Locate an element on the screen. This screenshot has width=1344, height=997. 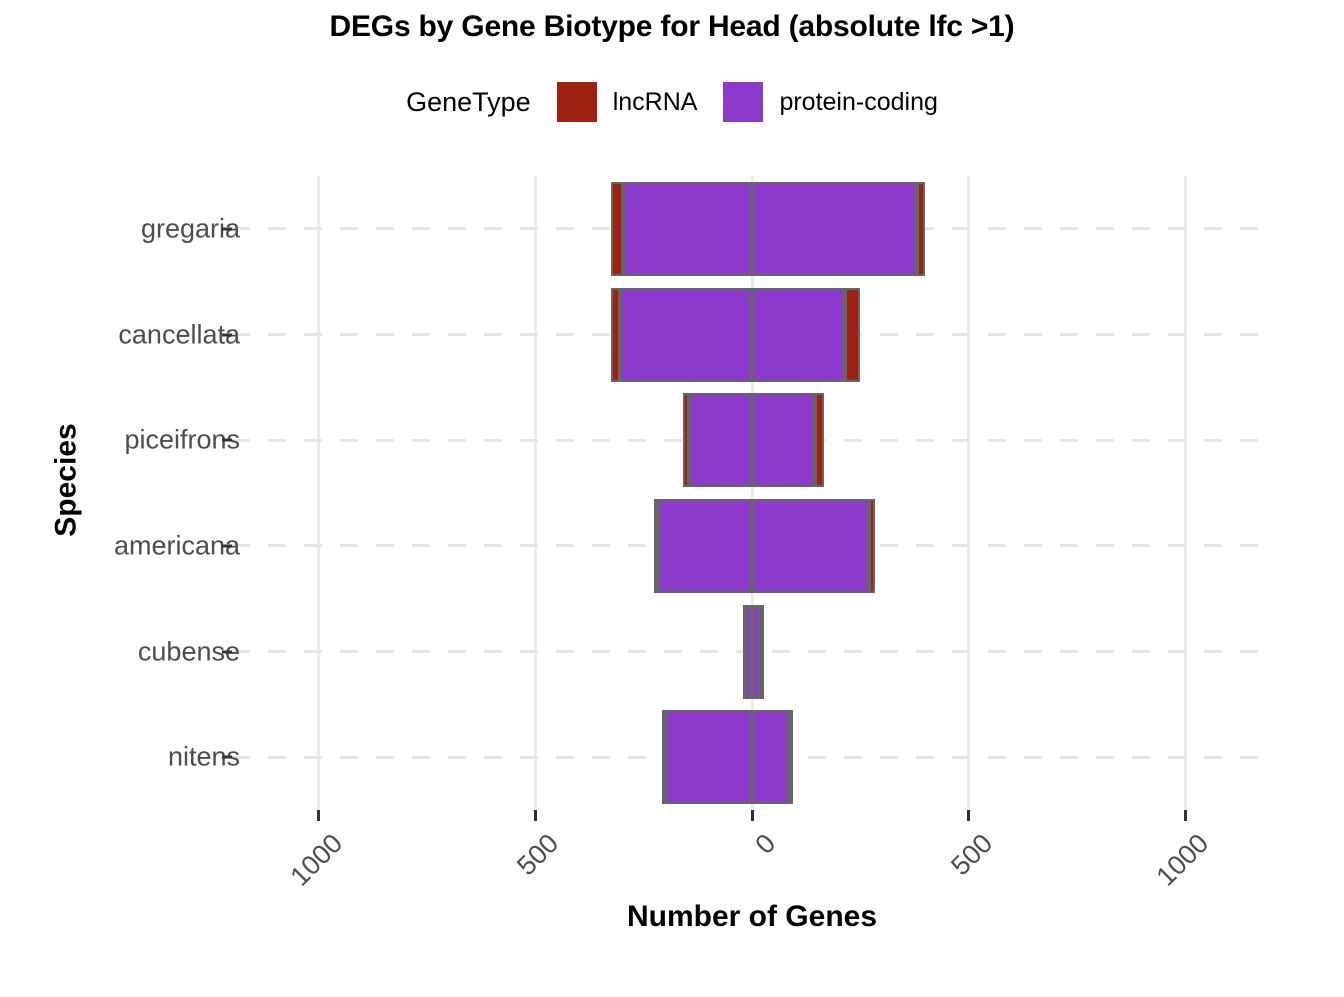
legend-item-protein-coding: protein-coding is located at coordinates (830, 102).